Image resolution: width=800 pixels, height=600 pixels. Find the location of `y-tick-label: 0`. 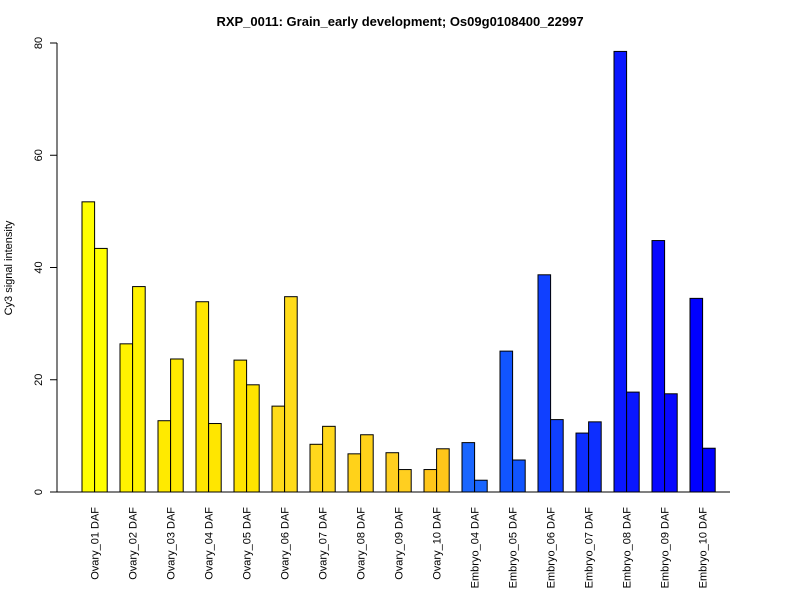

y-tick-label: 0 is located at coordinates (39, 492).